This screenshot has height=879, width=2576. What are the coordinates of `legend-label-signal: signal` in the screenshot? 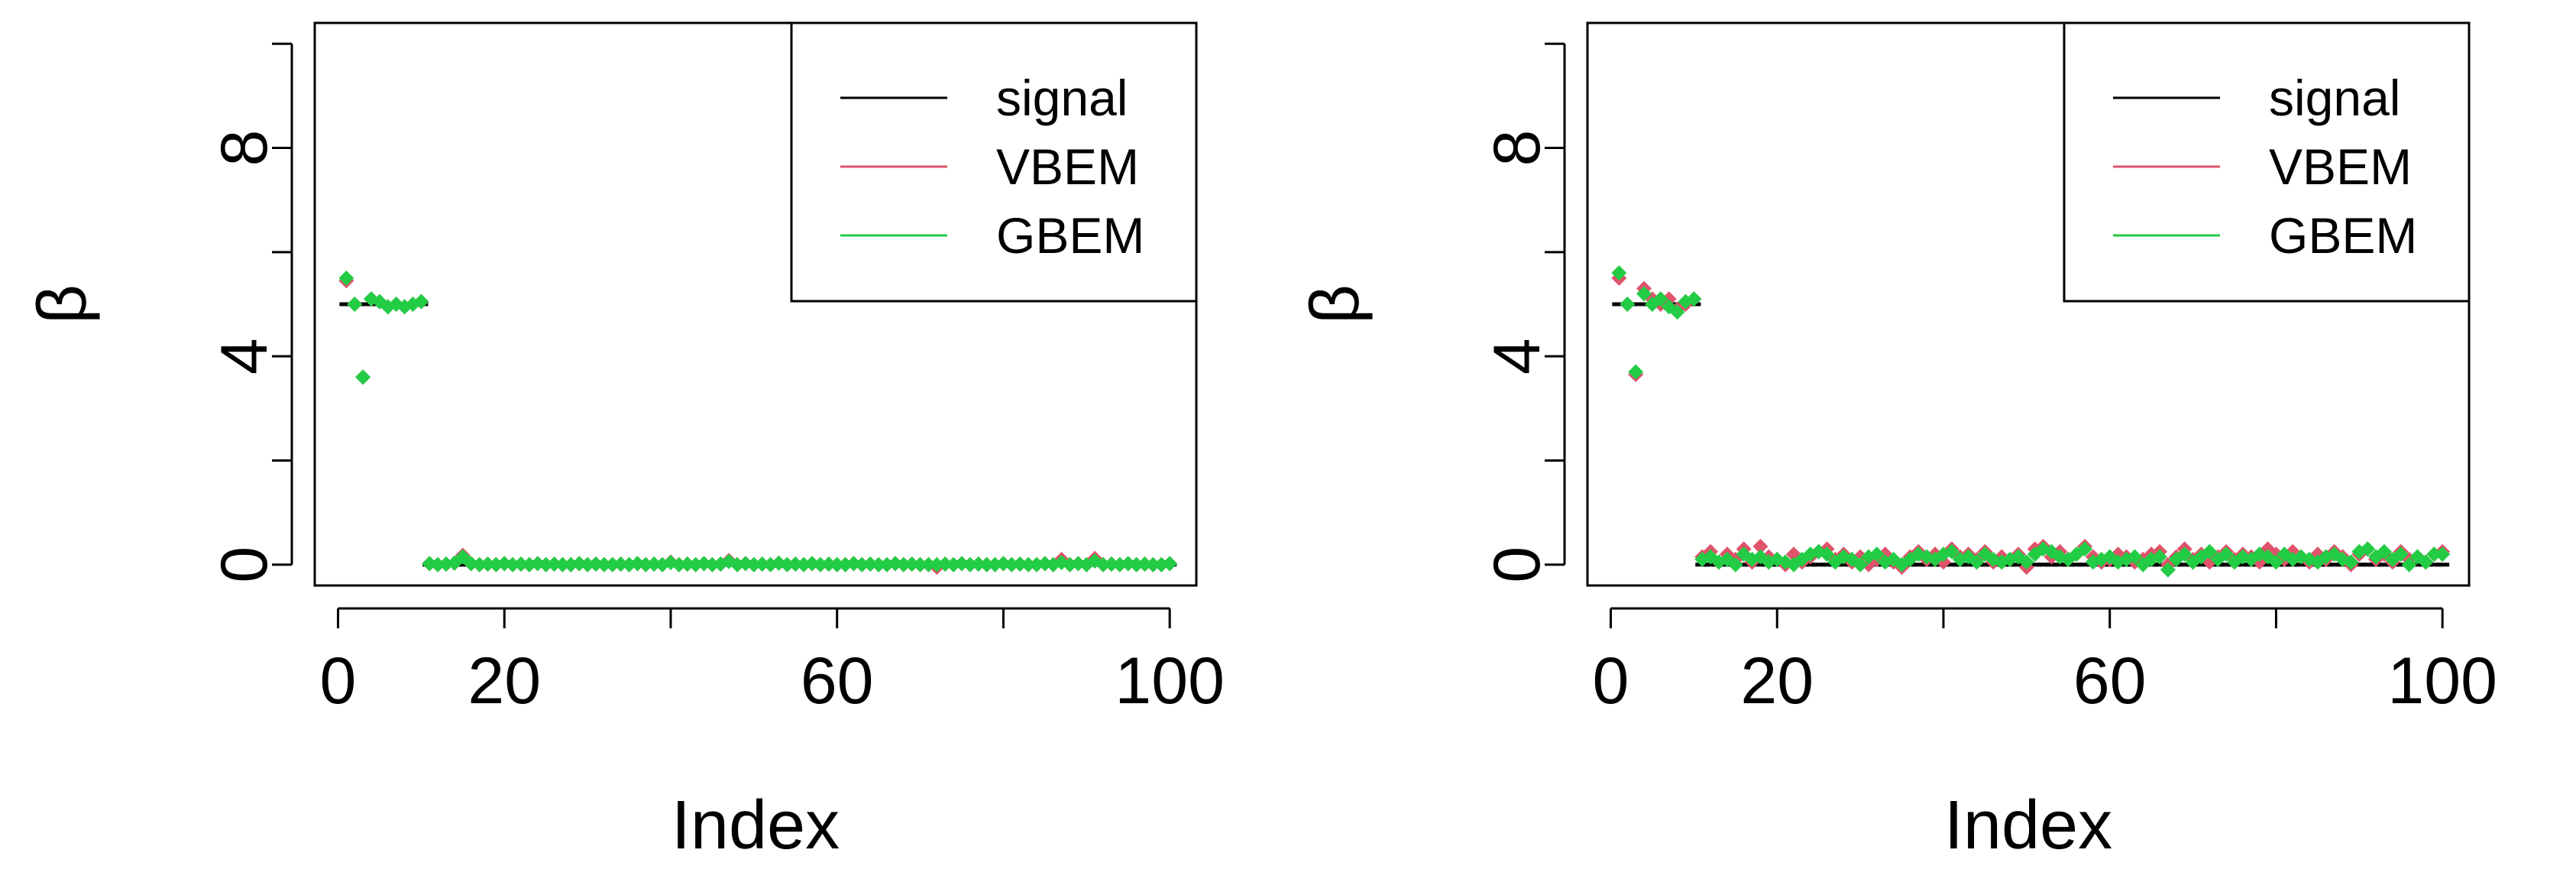 It's located at (2334, 98).